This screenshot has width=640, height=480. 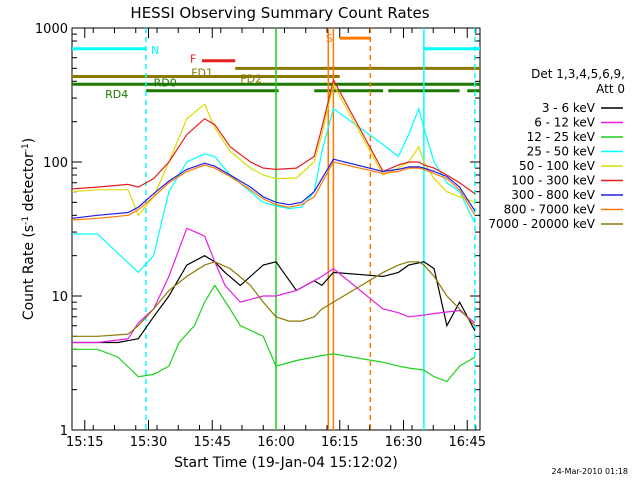 I want to click on y-axis-label-mid: detector, so click(x=29, y=184).